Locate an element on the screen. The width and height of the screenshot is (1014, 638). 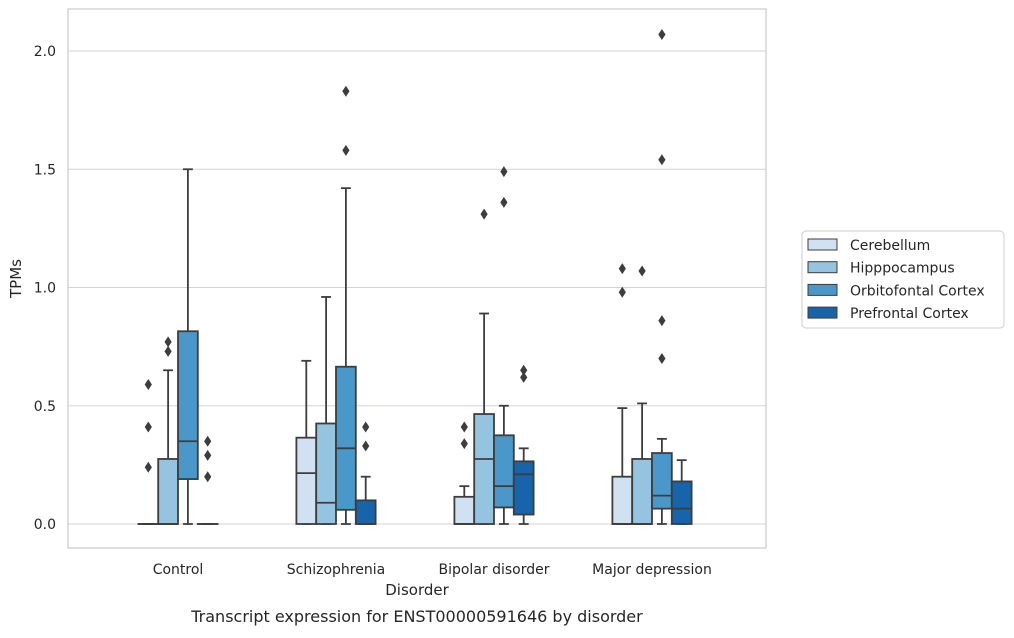
legend-label: Orbitofontal Cortex is located at coordinates (917, 291).